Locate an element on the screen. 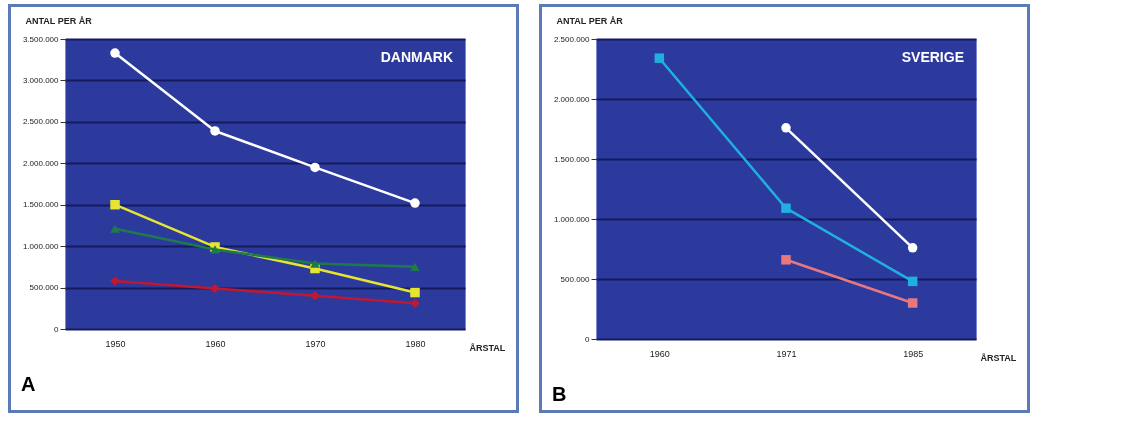  x-tick-label: 1970 is located at coordinates (315, 343).